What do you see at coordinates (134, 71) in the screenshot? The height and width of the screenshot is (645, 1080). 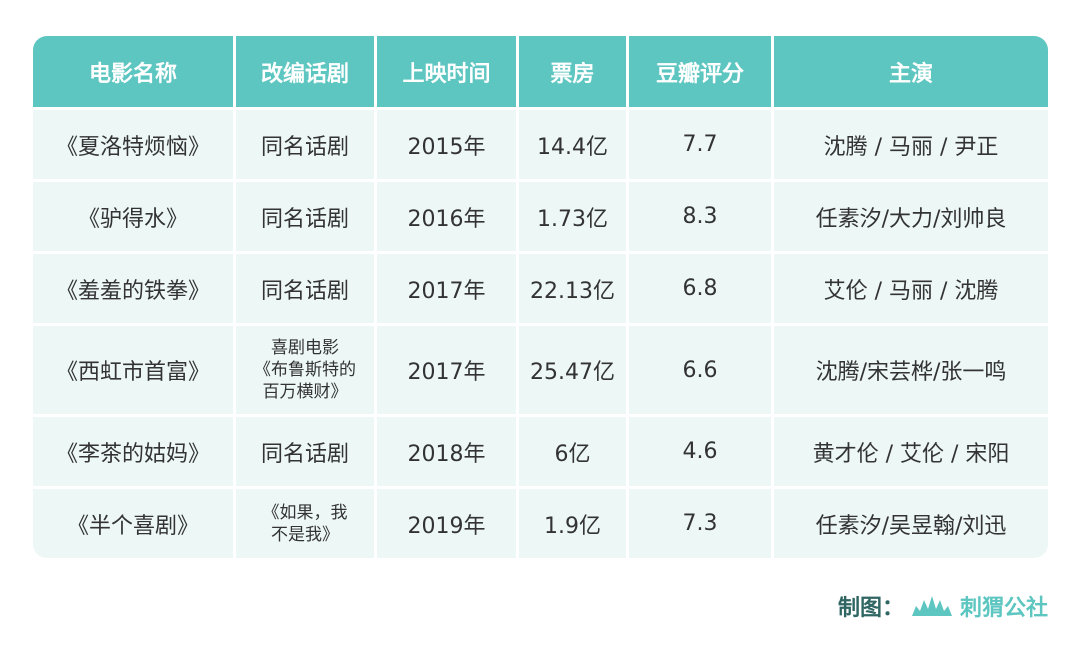 I see `header-cell-title: 电影名称` at bounding box center [134, 71].